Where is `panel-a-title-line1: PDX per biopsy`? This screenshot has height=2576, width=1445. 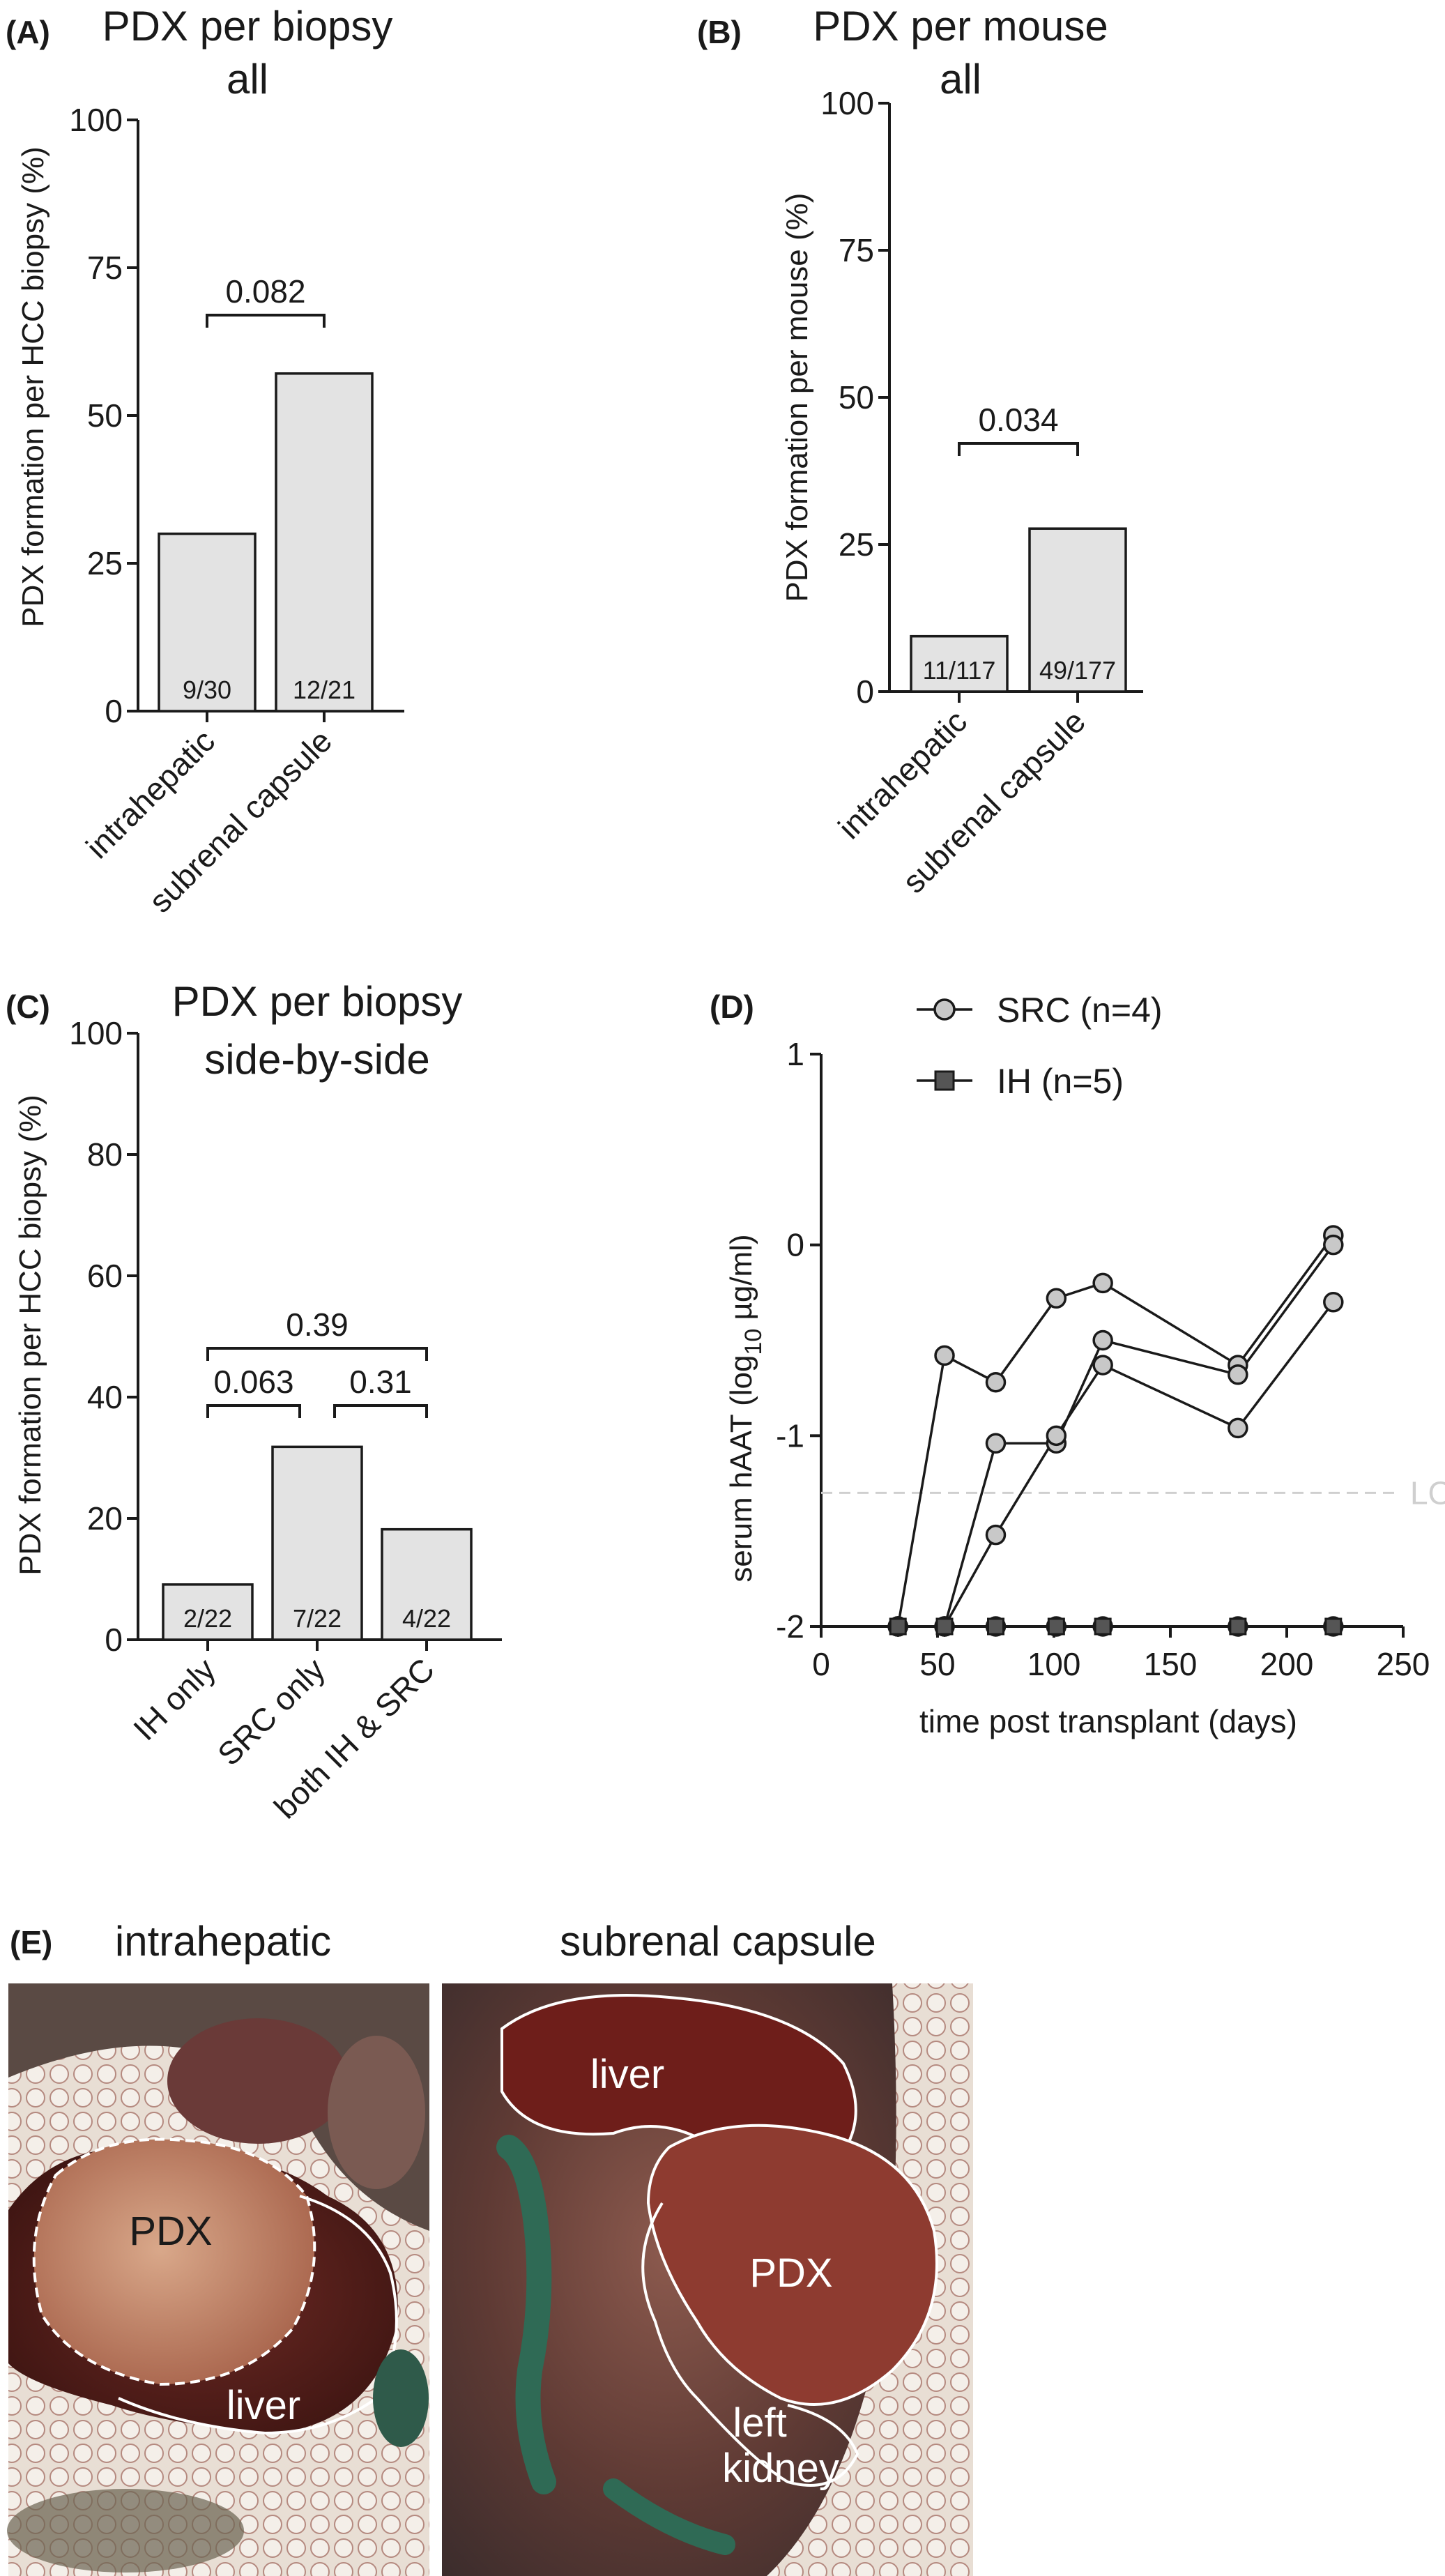
panel-a-title-line1: PDX per biopsy is located at coordinates (247, 26).